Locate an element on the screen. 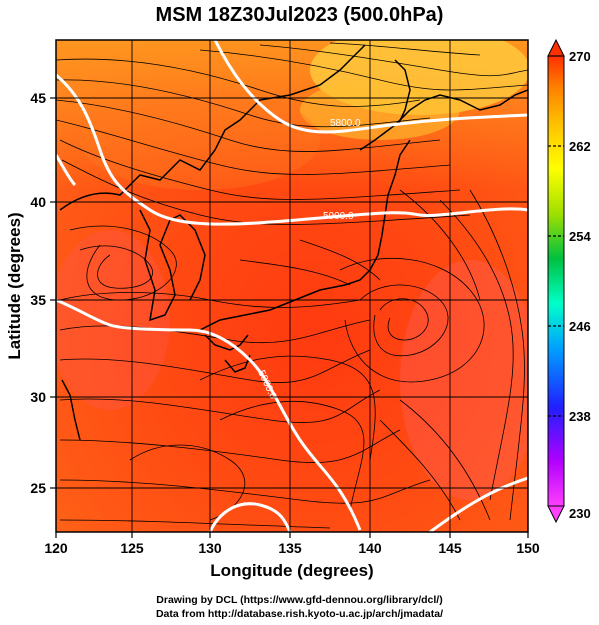 The image size is (599, 625). x-axis-label: Longitude (degrees) is located at coordinates (291, 570).